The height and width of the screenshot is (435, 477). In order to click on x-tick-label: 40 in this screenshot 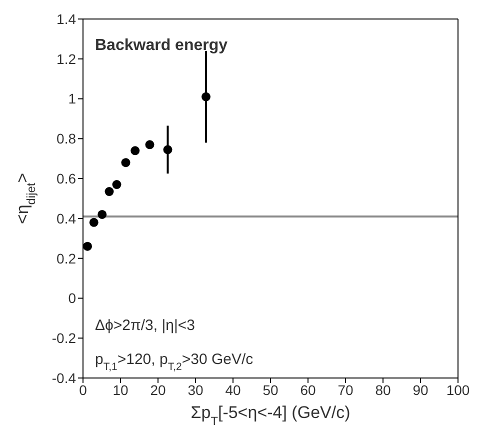, I will do `click(233, 390)`.